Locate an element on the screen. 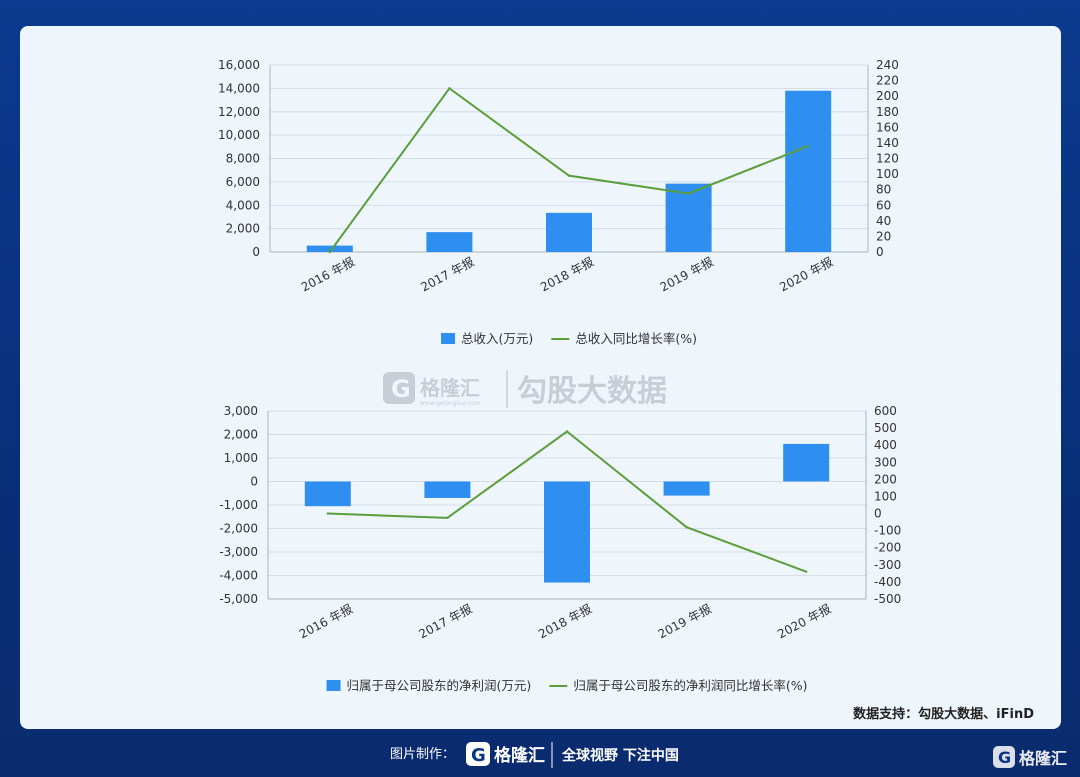 This screenshot has height=777, width=1080. y-left-tick-label: -2,000 is located at coordinates (238, 529).